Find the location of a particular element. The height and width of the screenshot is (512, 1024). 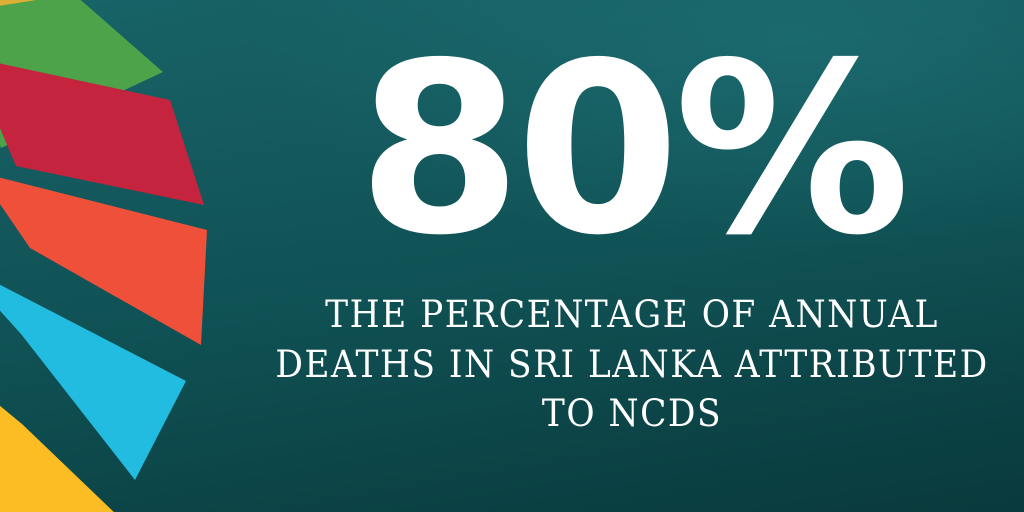

segment-cyan-icon is located at coordinates (93, 382).